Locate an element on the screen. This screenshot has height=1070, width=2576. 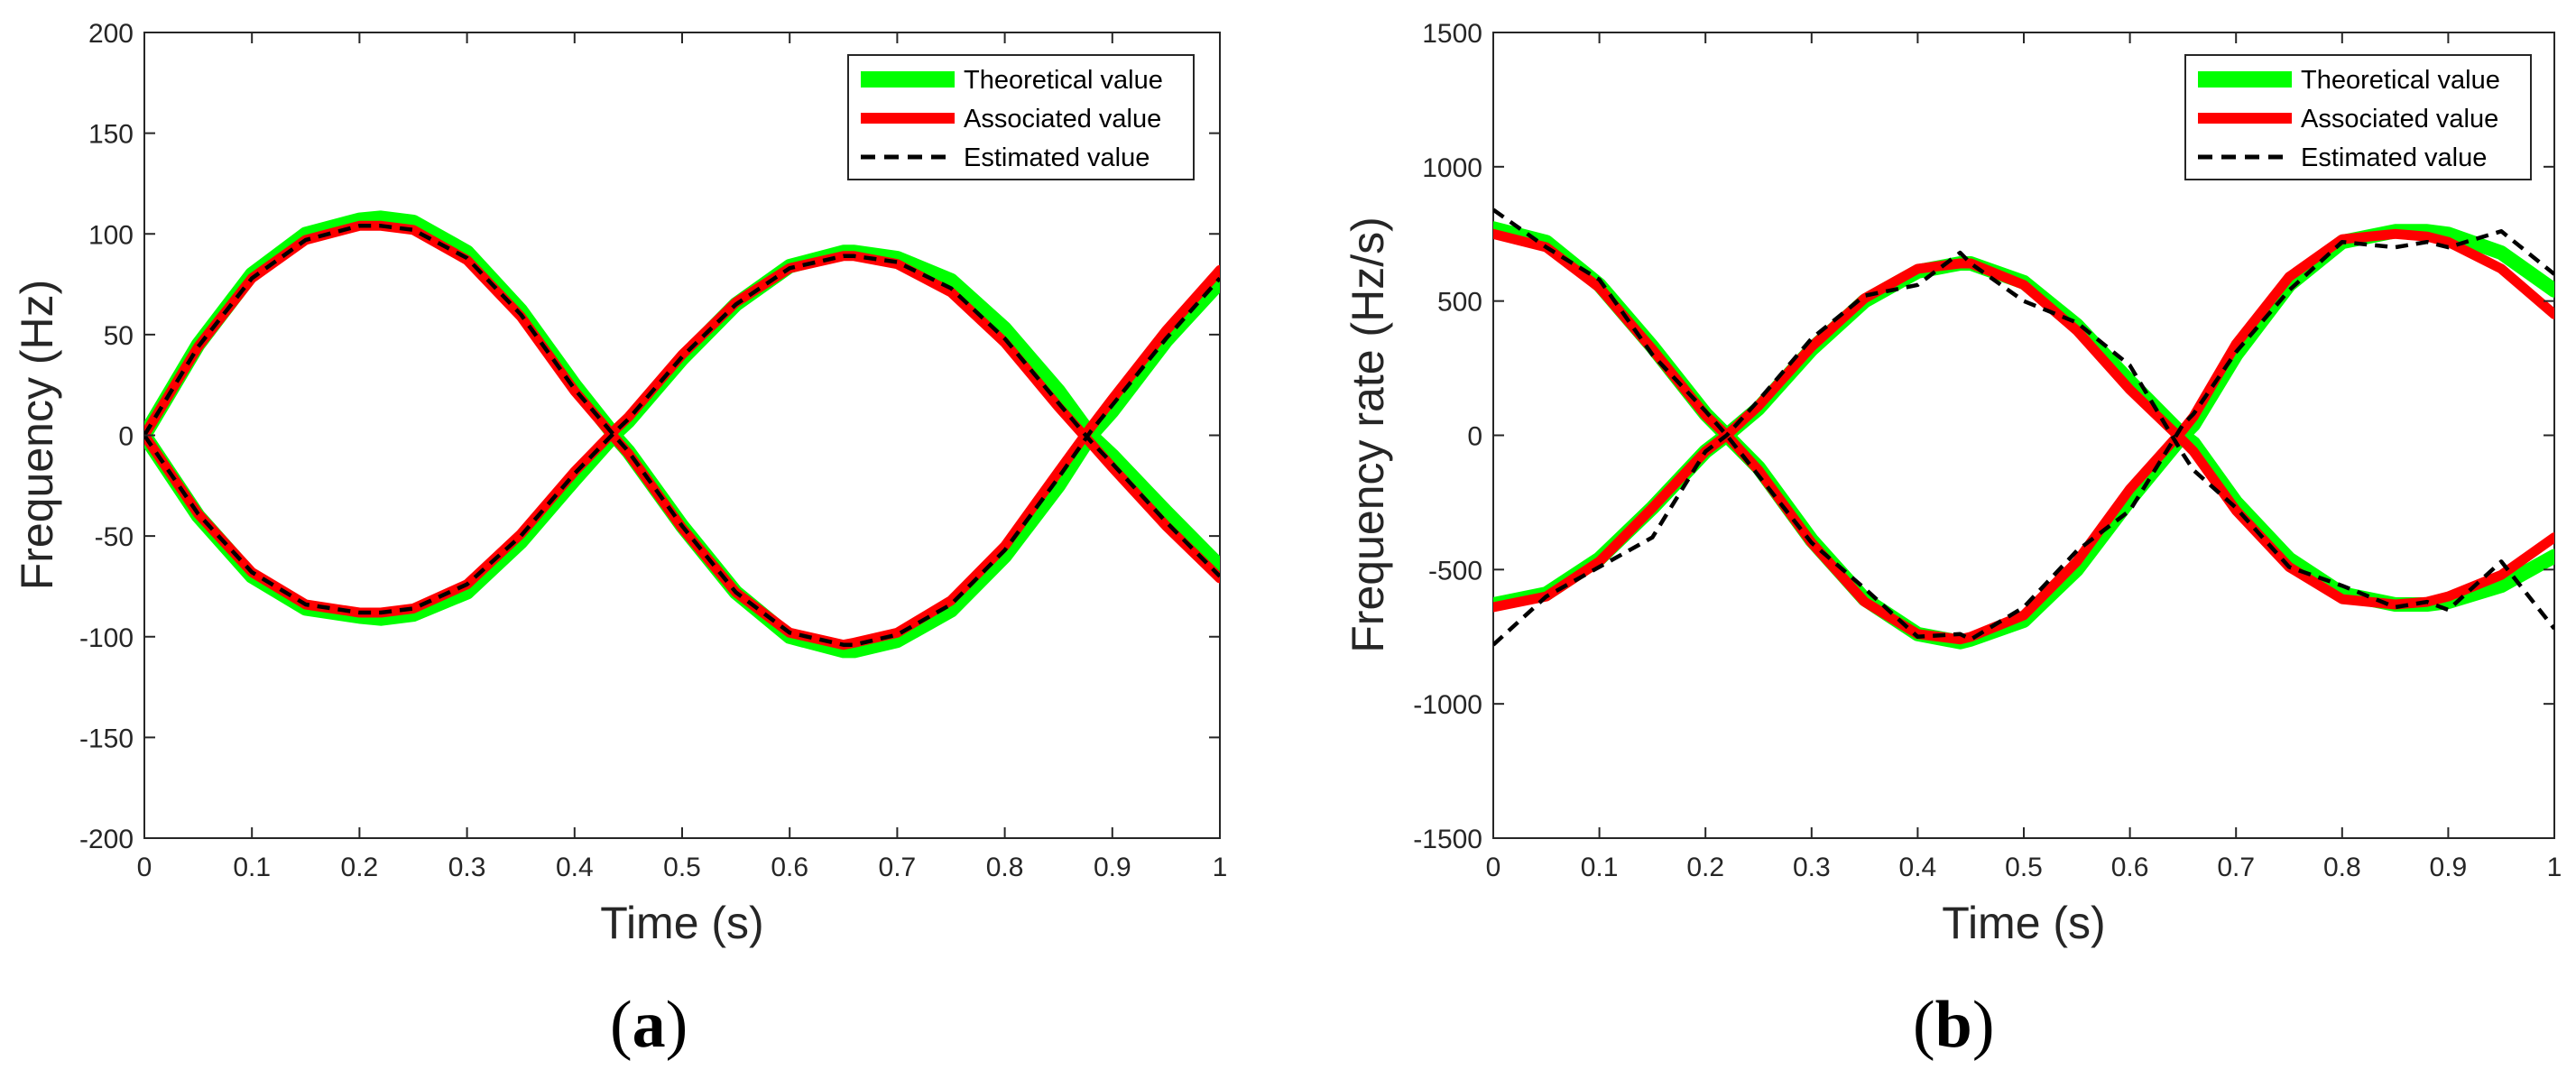
y-axis-label-b: Frequency rate (Hz/s) is located at coordinates (1368, 434).